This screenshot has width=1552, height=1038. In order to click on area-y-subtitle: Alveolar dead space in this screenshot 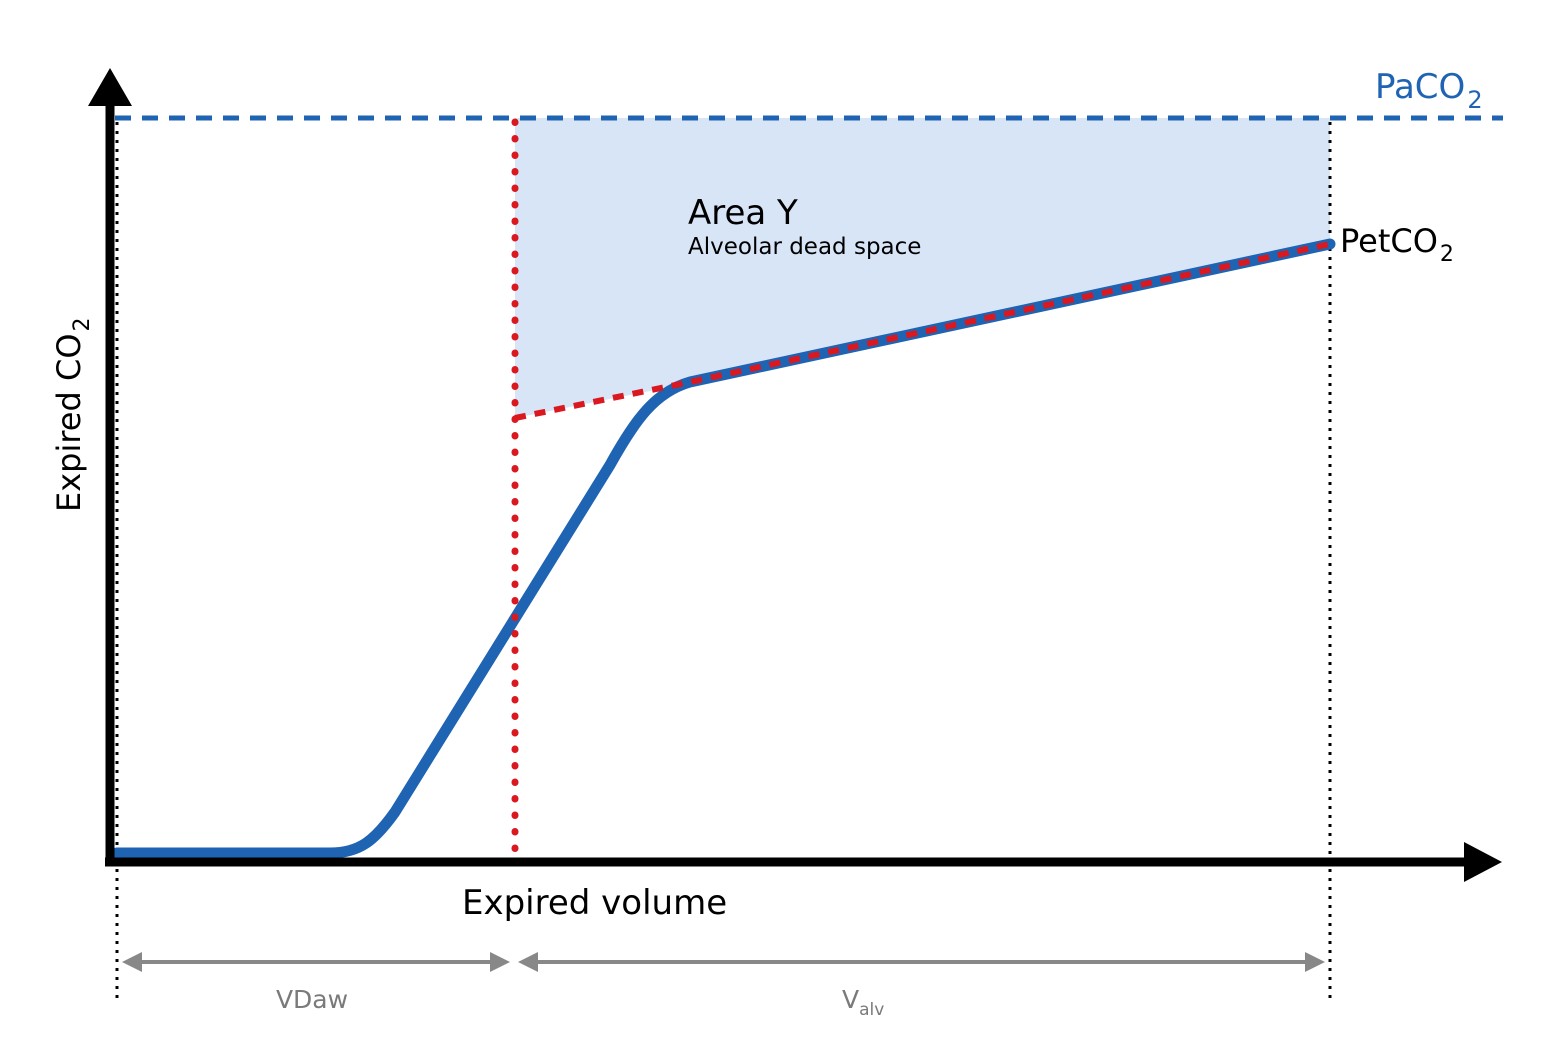, I will do `click(804, 247)`.